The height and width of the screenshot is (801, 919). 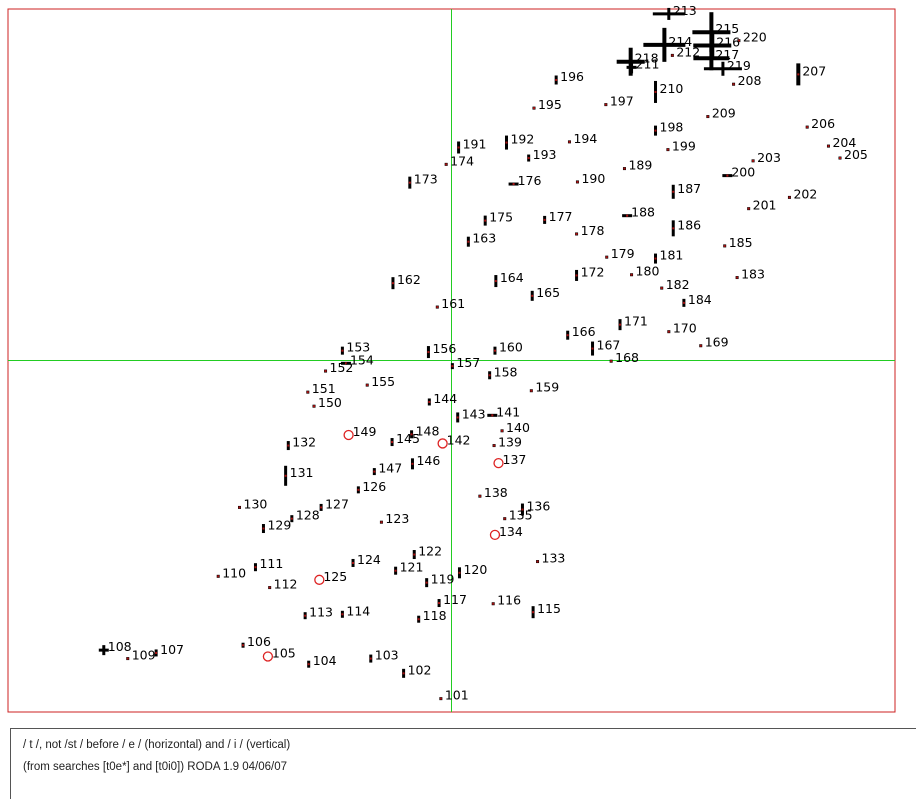 I want to click on label-104: 104, so click(x=325, y=660).